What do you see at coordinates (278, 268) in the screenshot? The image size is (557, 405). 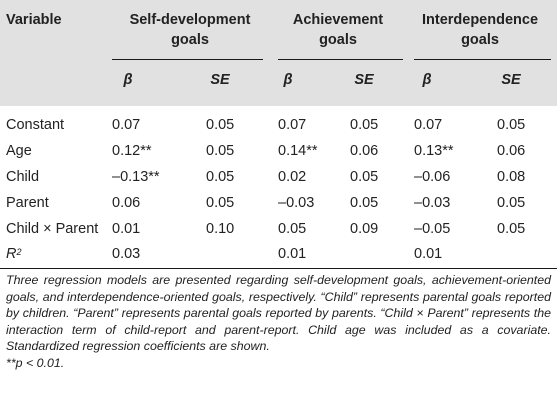 I see `table-bottom-rule` at bounding box center [278, 268].